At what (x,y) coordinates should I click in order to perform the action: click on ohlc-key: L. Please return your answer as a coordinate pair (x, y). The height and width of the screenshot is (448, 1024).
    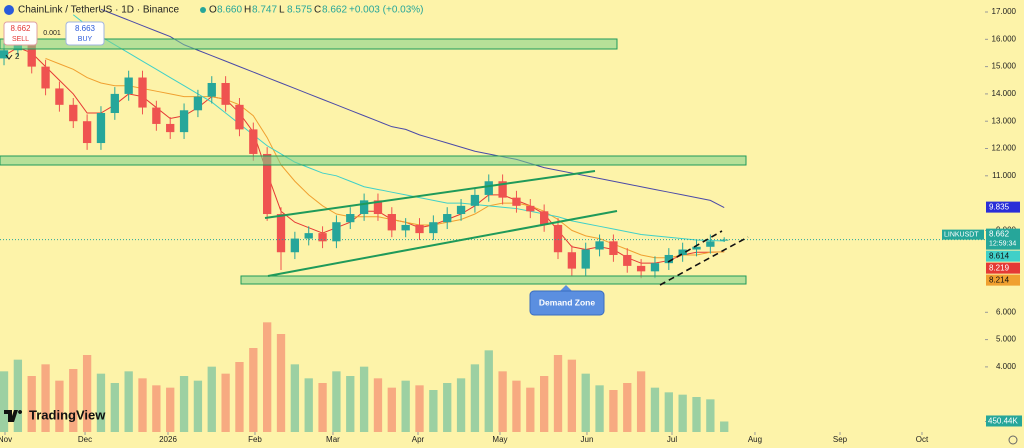
    Looking at the image, I should click on (282, 10).